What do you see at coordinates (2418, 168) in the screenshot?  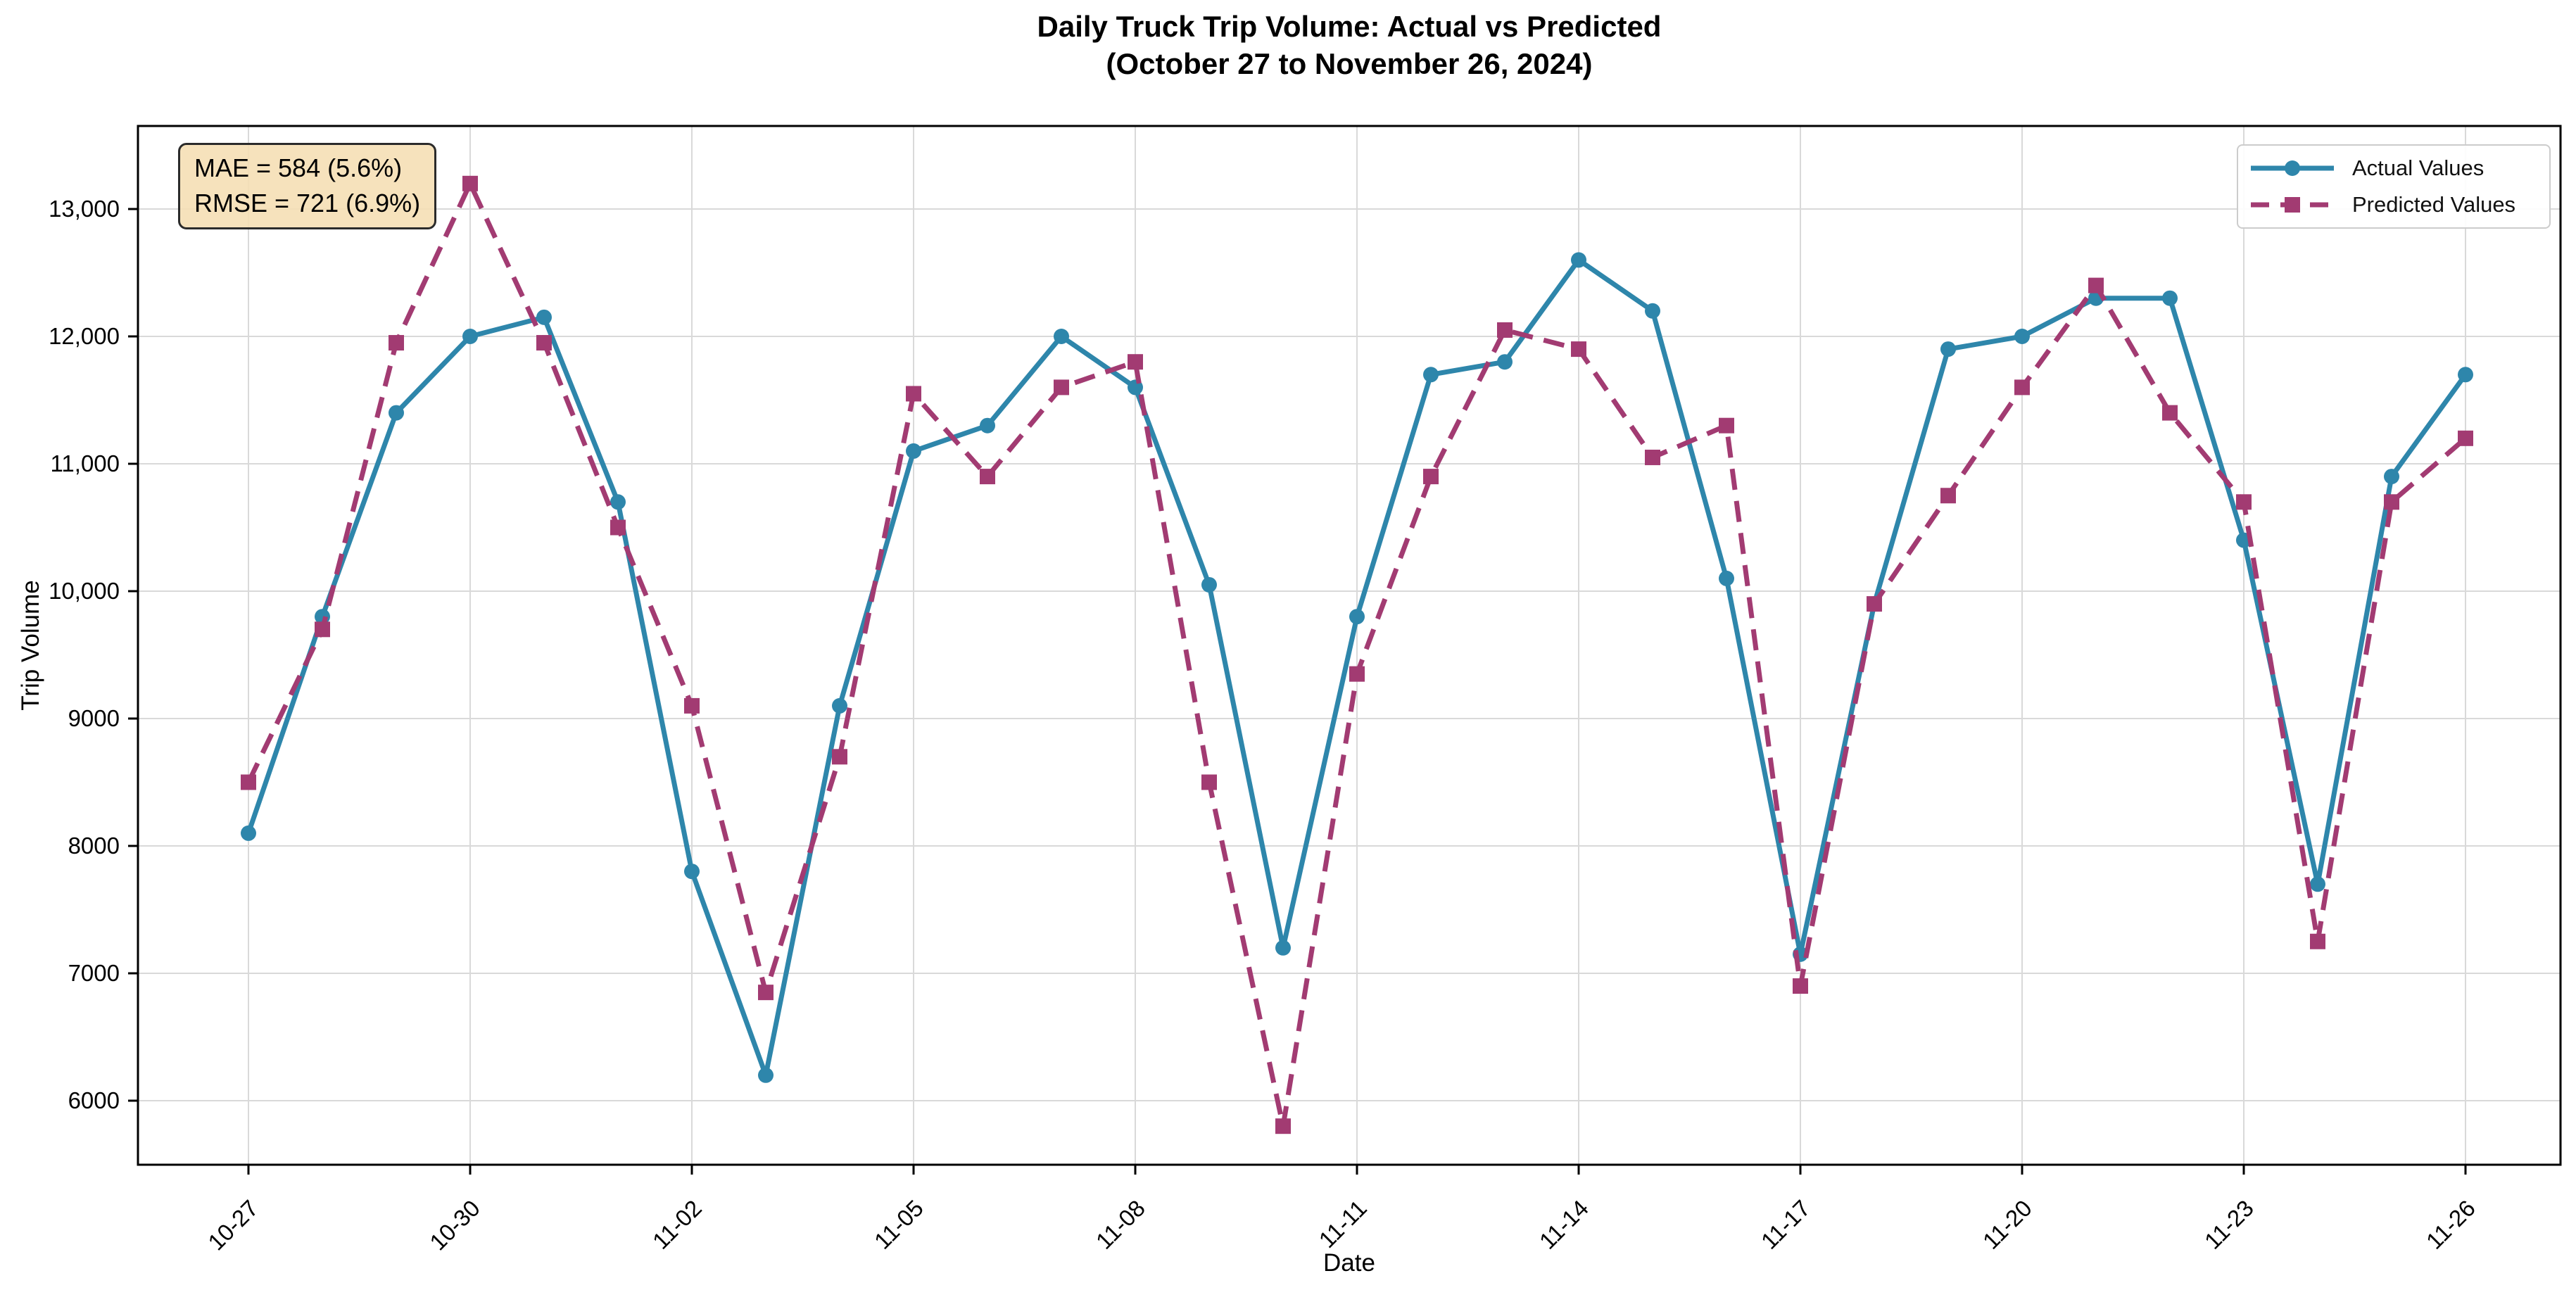 I see `legend-label: Actual Values` at bounding box center [2418, 168].